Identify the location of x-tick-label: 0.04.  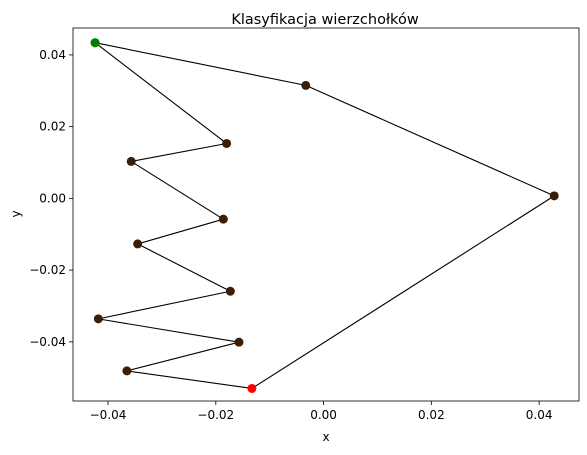
(539, 415).